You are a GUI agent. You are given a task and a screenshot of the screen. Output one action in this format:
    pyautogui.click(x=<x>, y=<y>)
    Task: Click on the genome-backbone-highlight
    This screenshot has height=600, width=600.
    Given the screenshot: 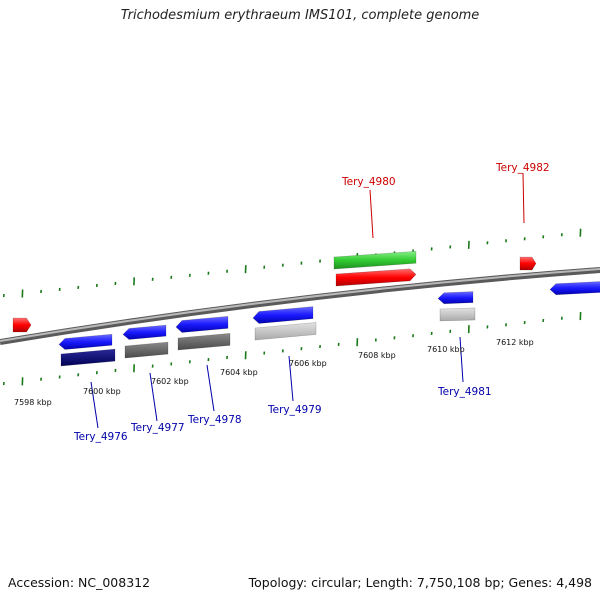 What is the action you would take?
    pyautogui.click(x=300, y=305)
    